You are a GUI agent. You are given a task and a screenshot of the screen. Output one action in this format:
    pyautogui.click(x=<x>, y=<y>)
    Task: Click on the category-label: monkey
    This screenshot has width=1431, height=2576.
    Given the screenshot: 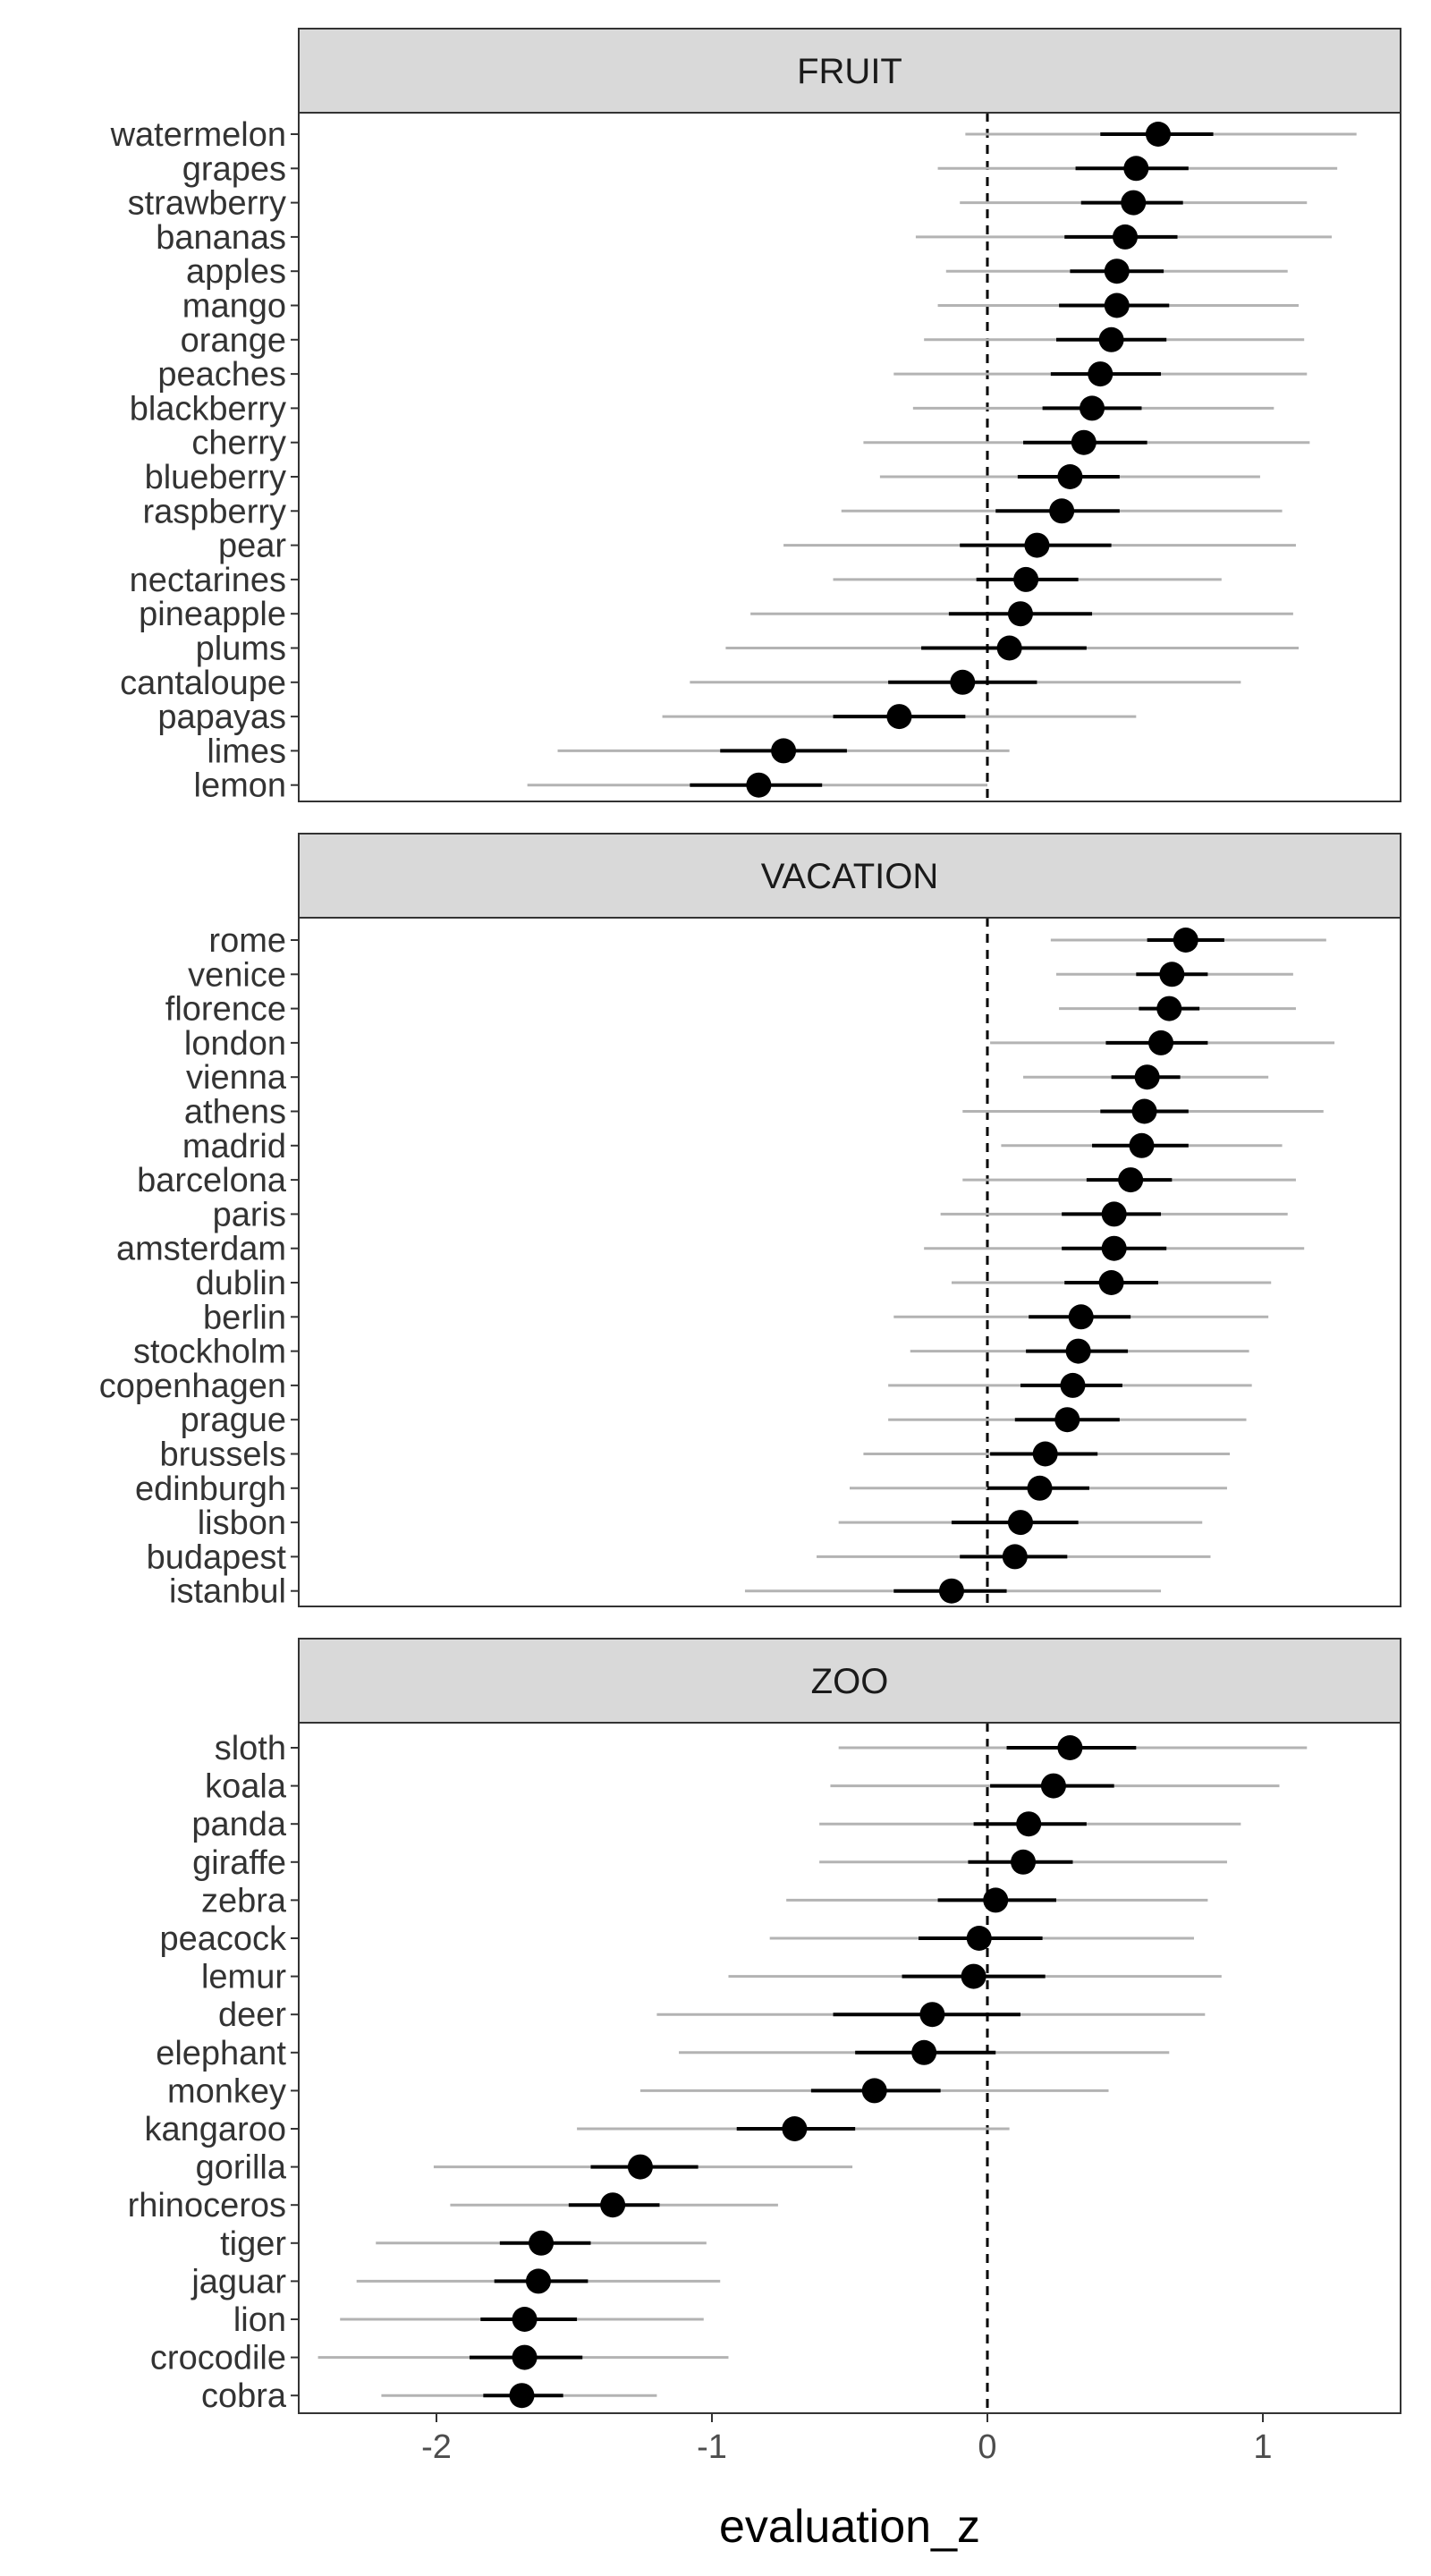 What is the action you would take?
    pyautogui.click(x=227, y=2091)
    